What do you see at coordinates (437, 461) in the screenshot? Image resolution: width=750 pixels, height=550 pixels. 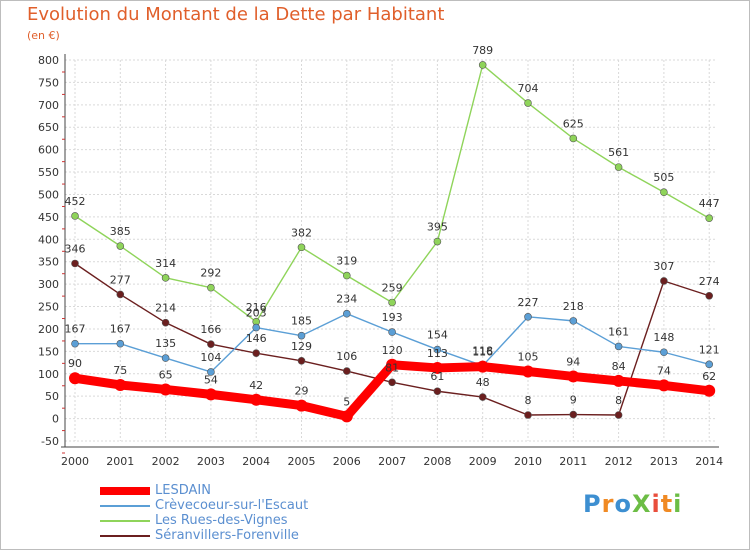 I see `x-tick-label: 2008` at bounding box center [437, 461].